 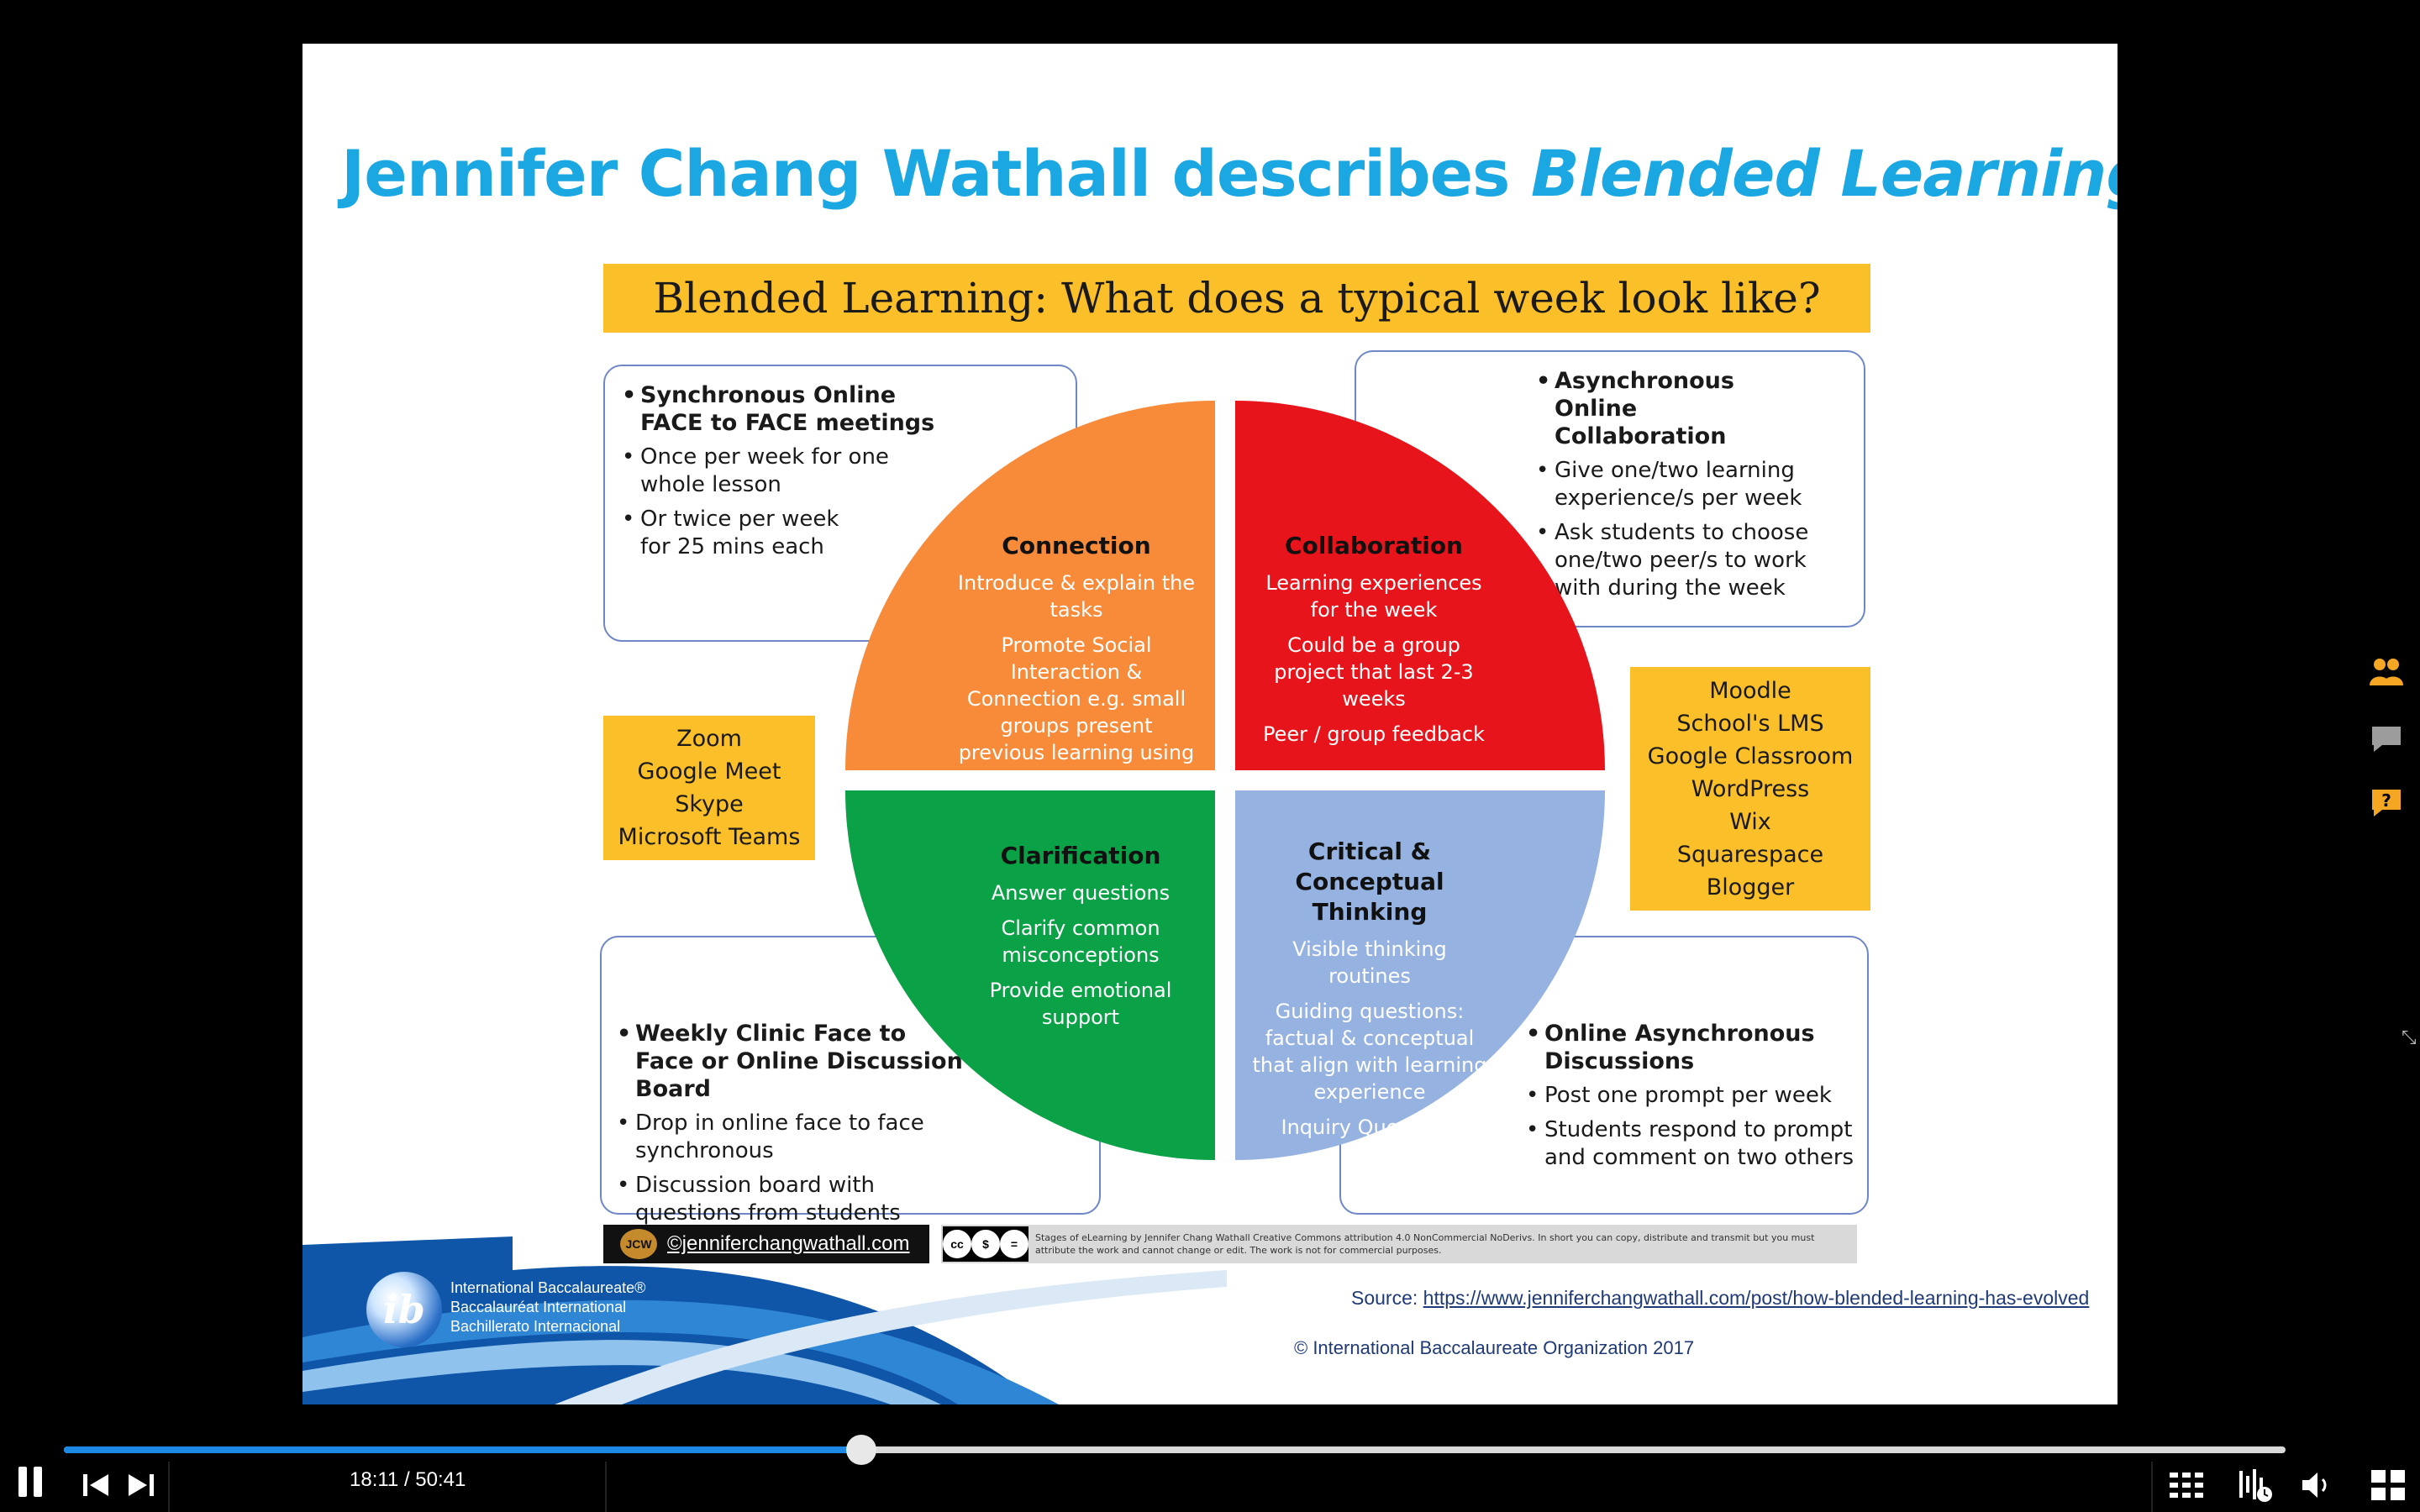 I want to click on quadrant-title: Connection, so click(x=1076, y=545).